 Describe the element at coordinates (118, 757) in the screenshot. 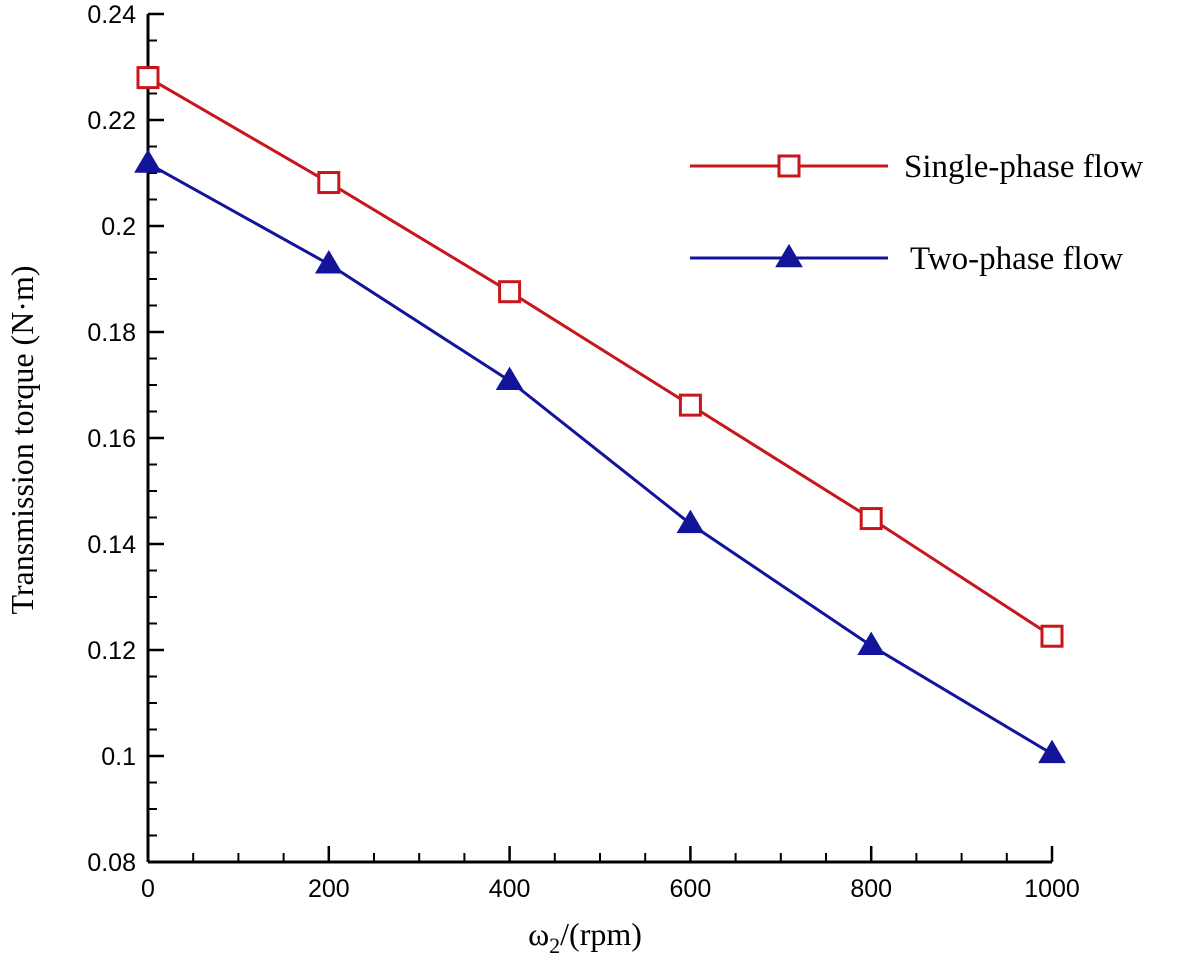

I see `y-tick-label: 0.1` at that location.